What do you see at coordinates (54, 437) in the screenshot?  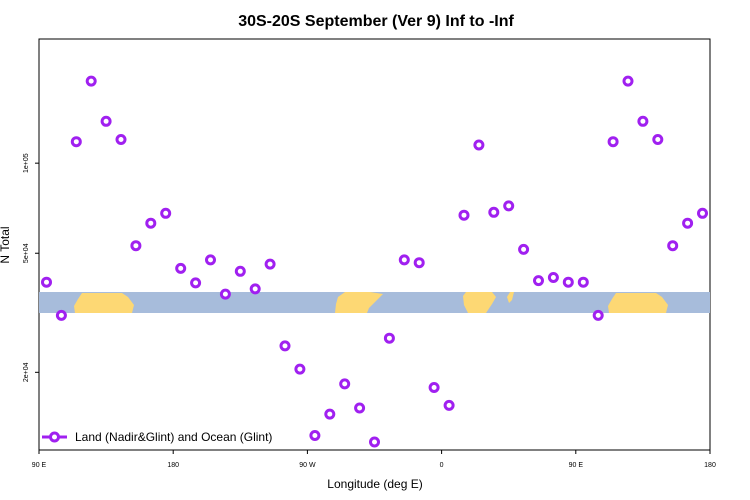 I see `legend-circle-marker` at bounding box center [54, 437].